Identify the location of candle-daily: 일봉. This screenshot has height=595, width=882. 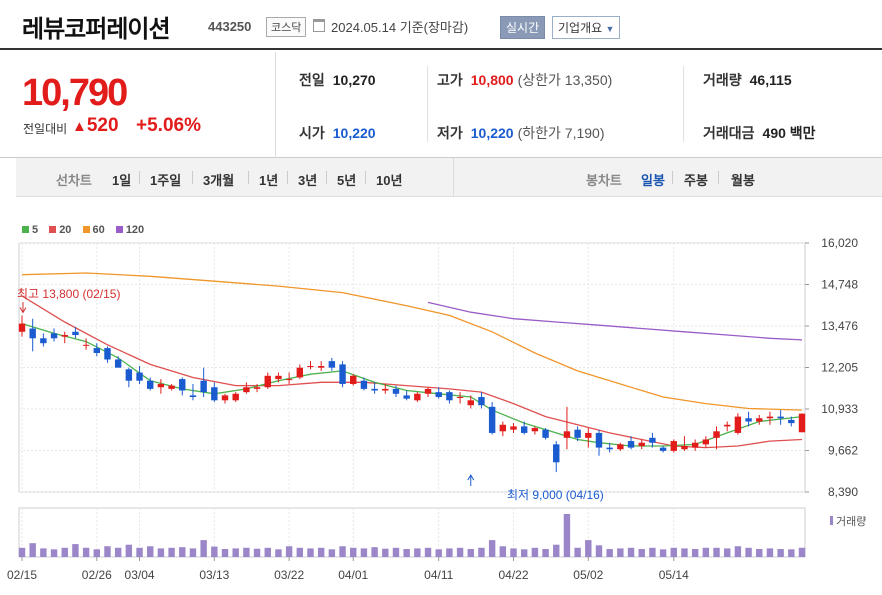
(653, 180).